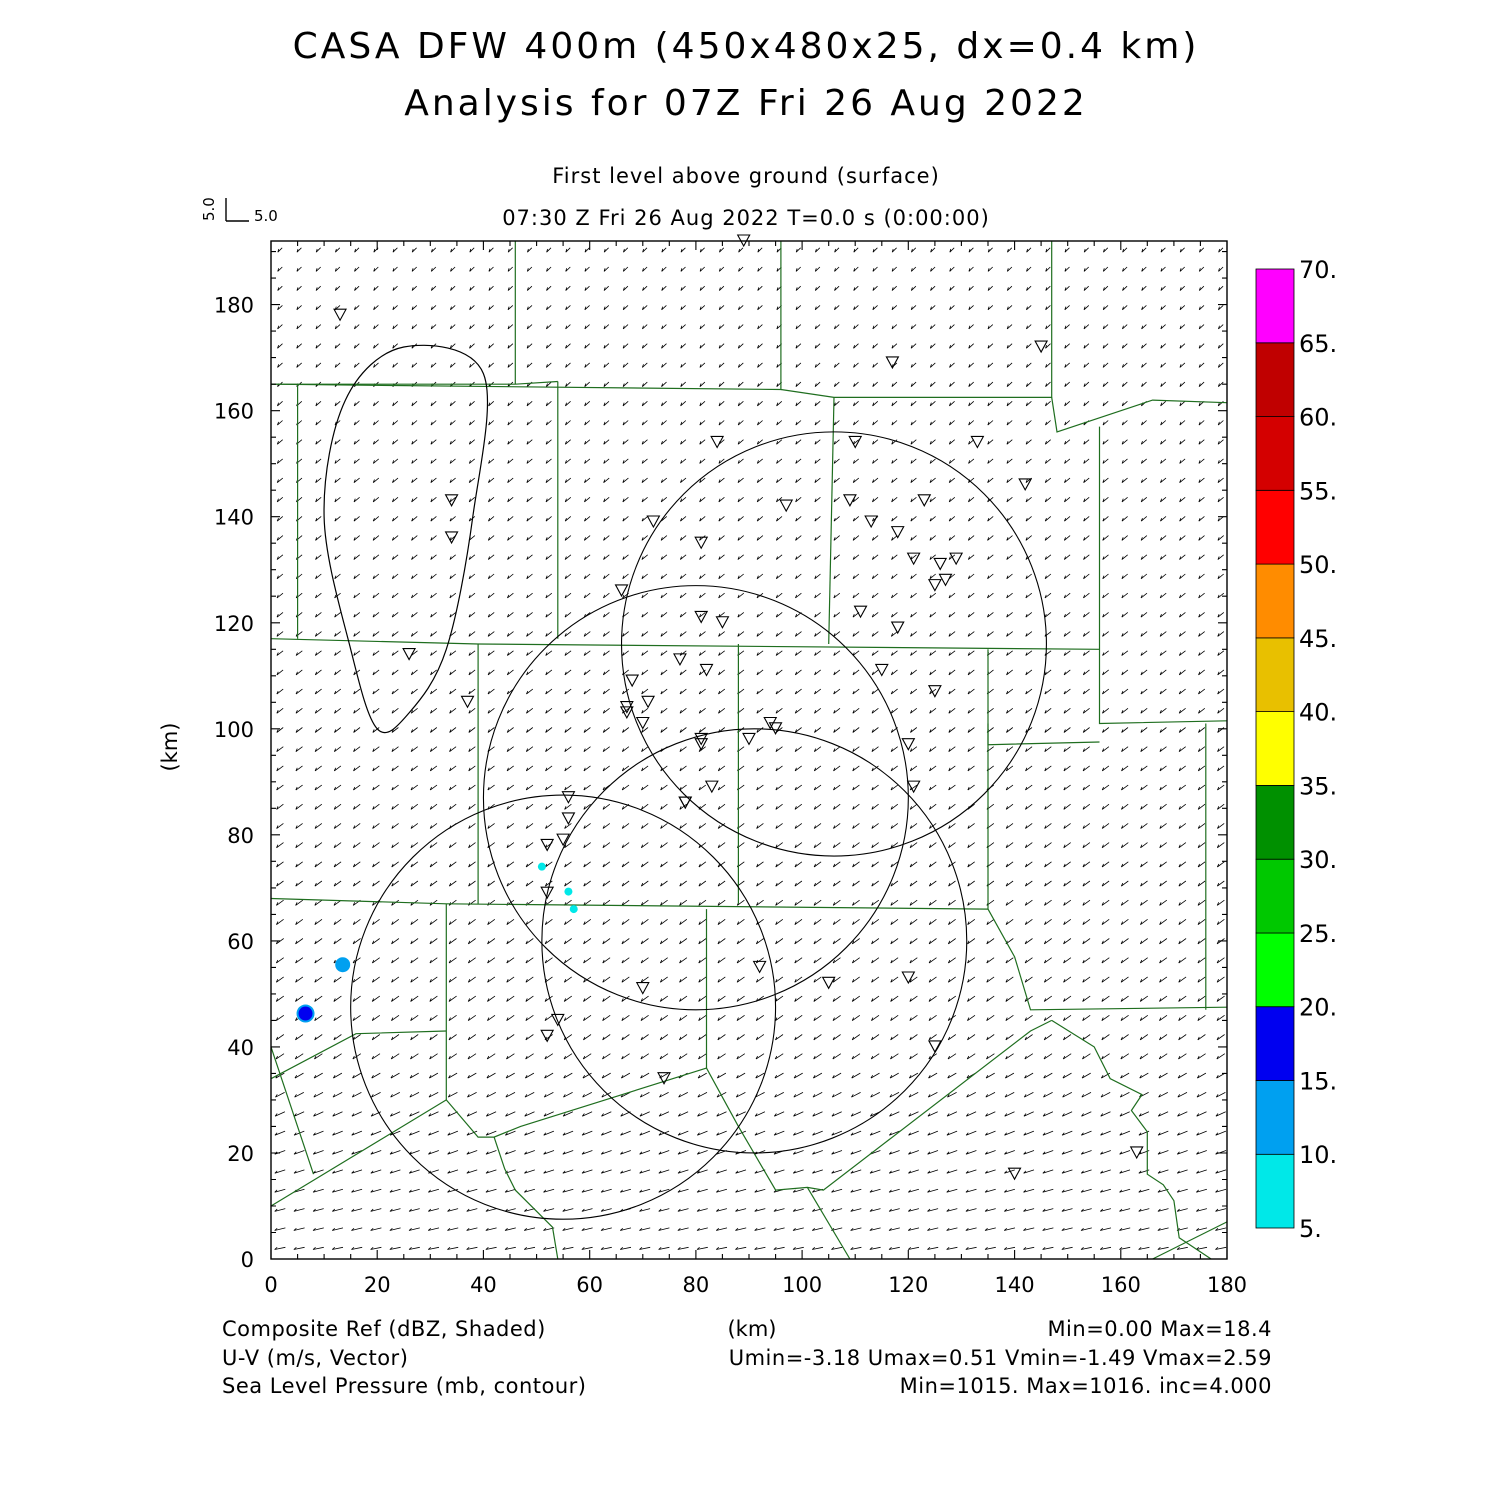 The height and width of the screenshot is (1500, 1500). Describe the element at coordinates (802, 1285) in the screenshot. I see `x-tick-label: 100` at that location.